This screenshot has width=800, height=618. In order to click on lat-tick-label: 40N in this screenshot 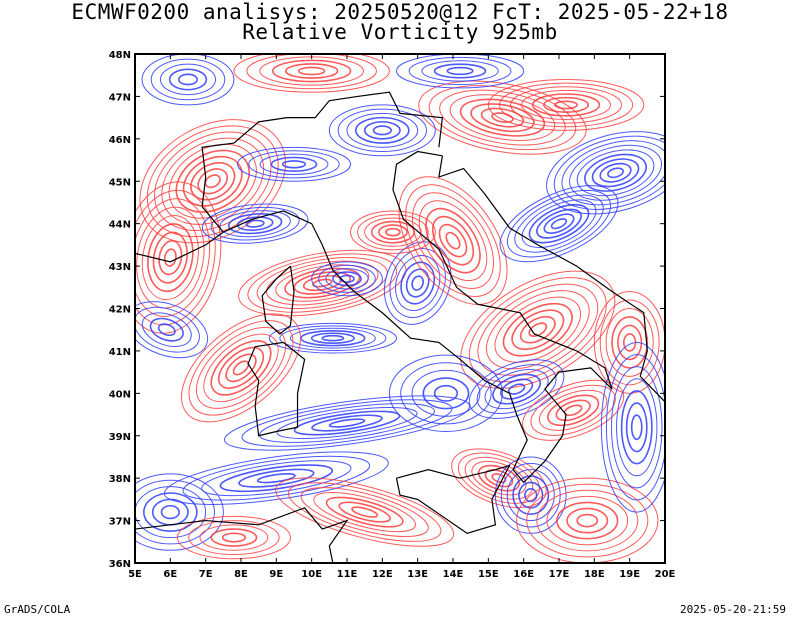, I will do `click(120, 394)`.